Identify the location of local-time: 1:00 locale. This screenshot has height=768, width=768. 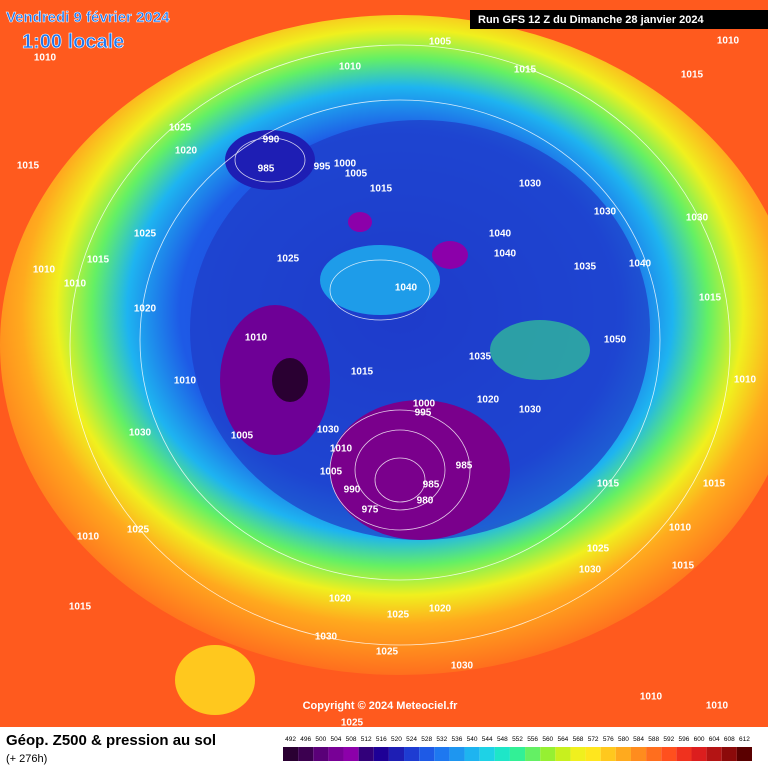
(73, 42).